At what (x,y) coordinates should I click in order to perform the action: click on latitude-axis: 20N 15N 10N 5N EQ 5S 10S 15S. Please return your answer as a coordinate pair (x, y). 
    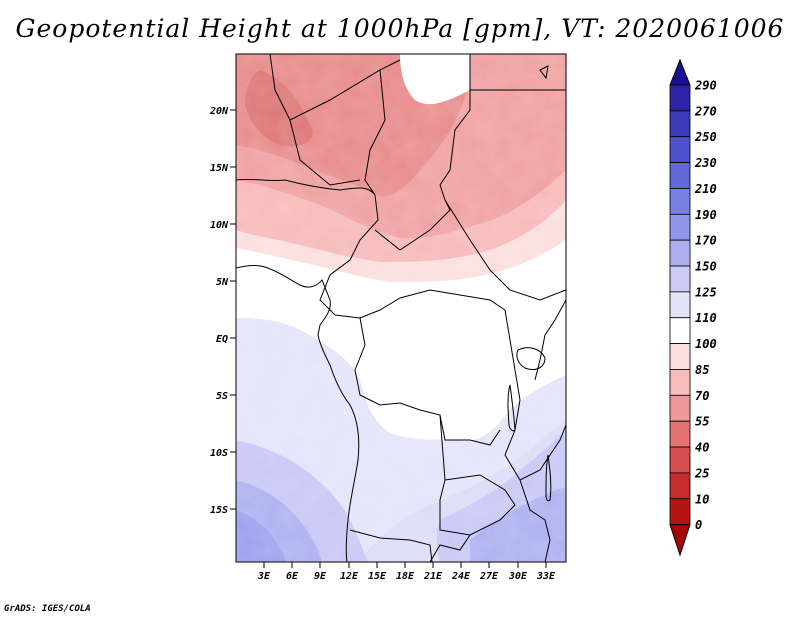
    Looking at the image, I should click on (222, 311).